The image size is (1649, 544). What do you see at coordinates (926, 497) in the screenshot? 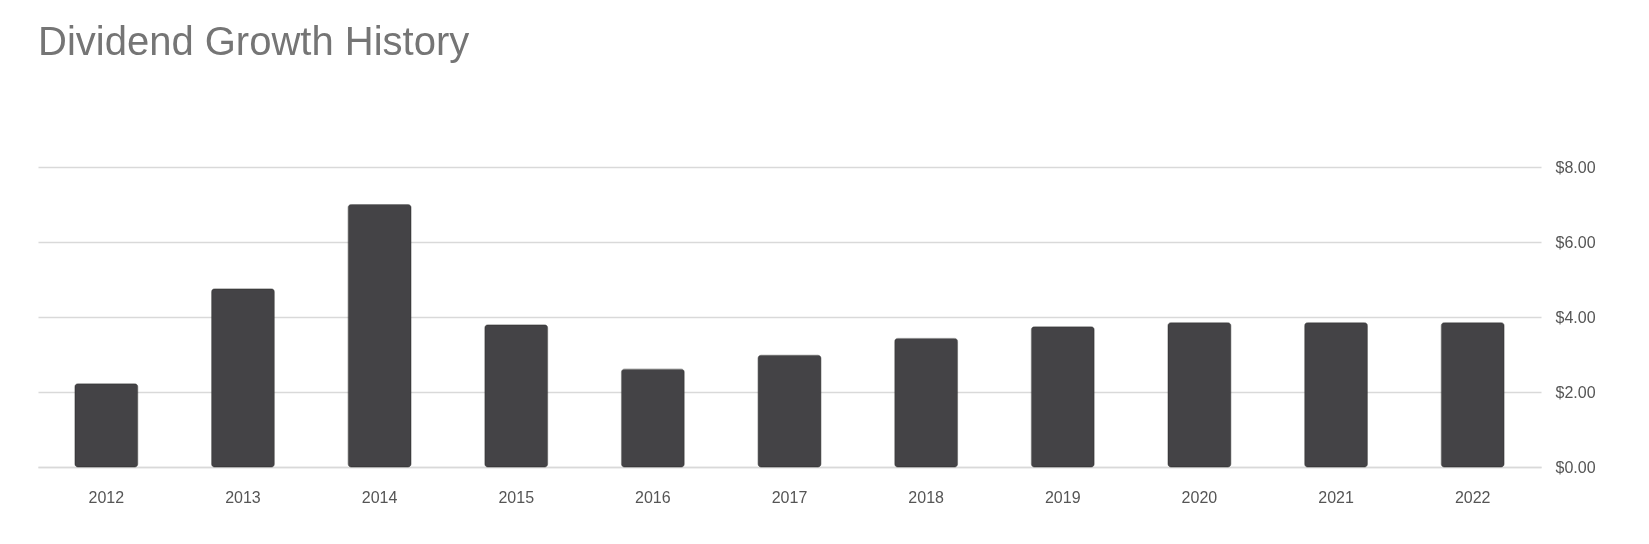
I see `x-tick-label: 2018` at bounding box center [926, 497].